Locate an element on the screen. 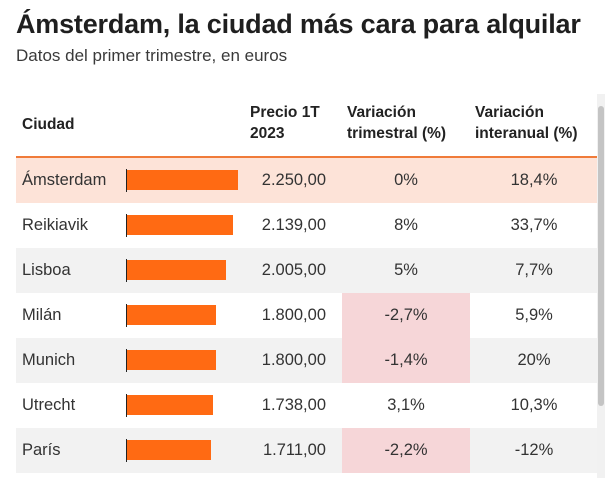  yearly-change: 5,9% is located at coordinates (534, 315).